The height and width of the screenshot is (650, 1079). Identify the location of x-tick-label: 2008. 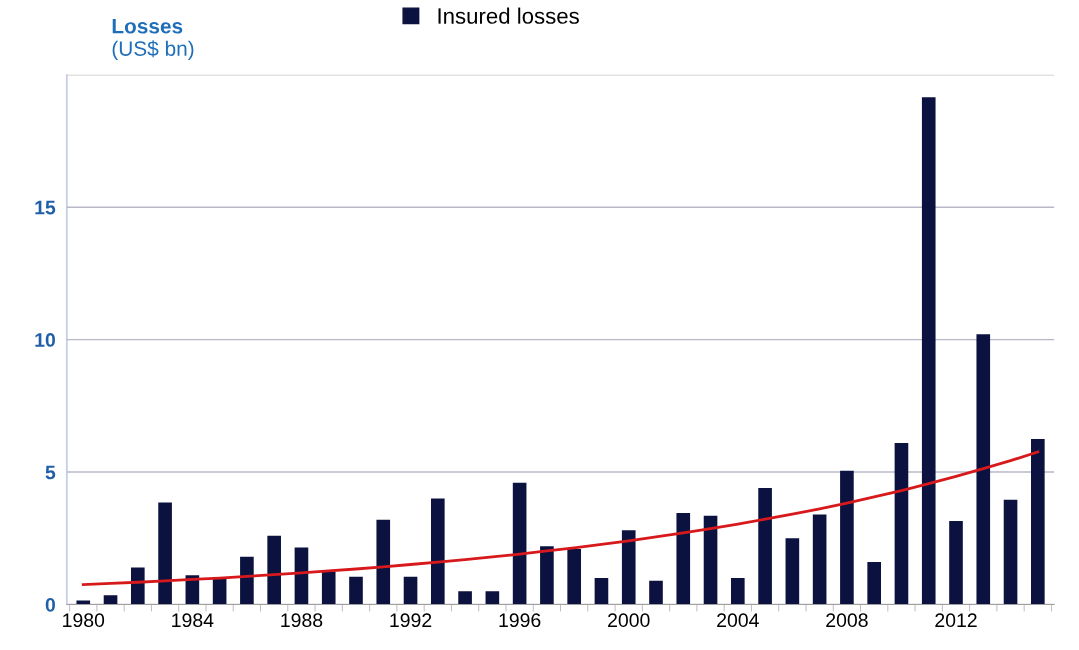
(847, 620).